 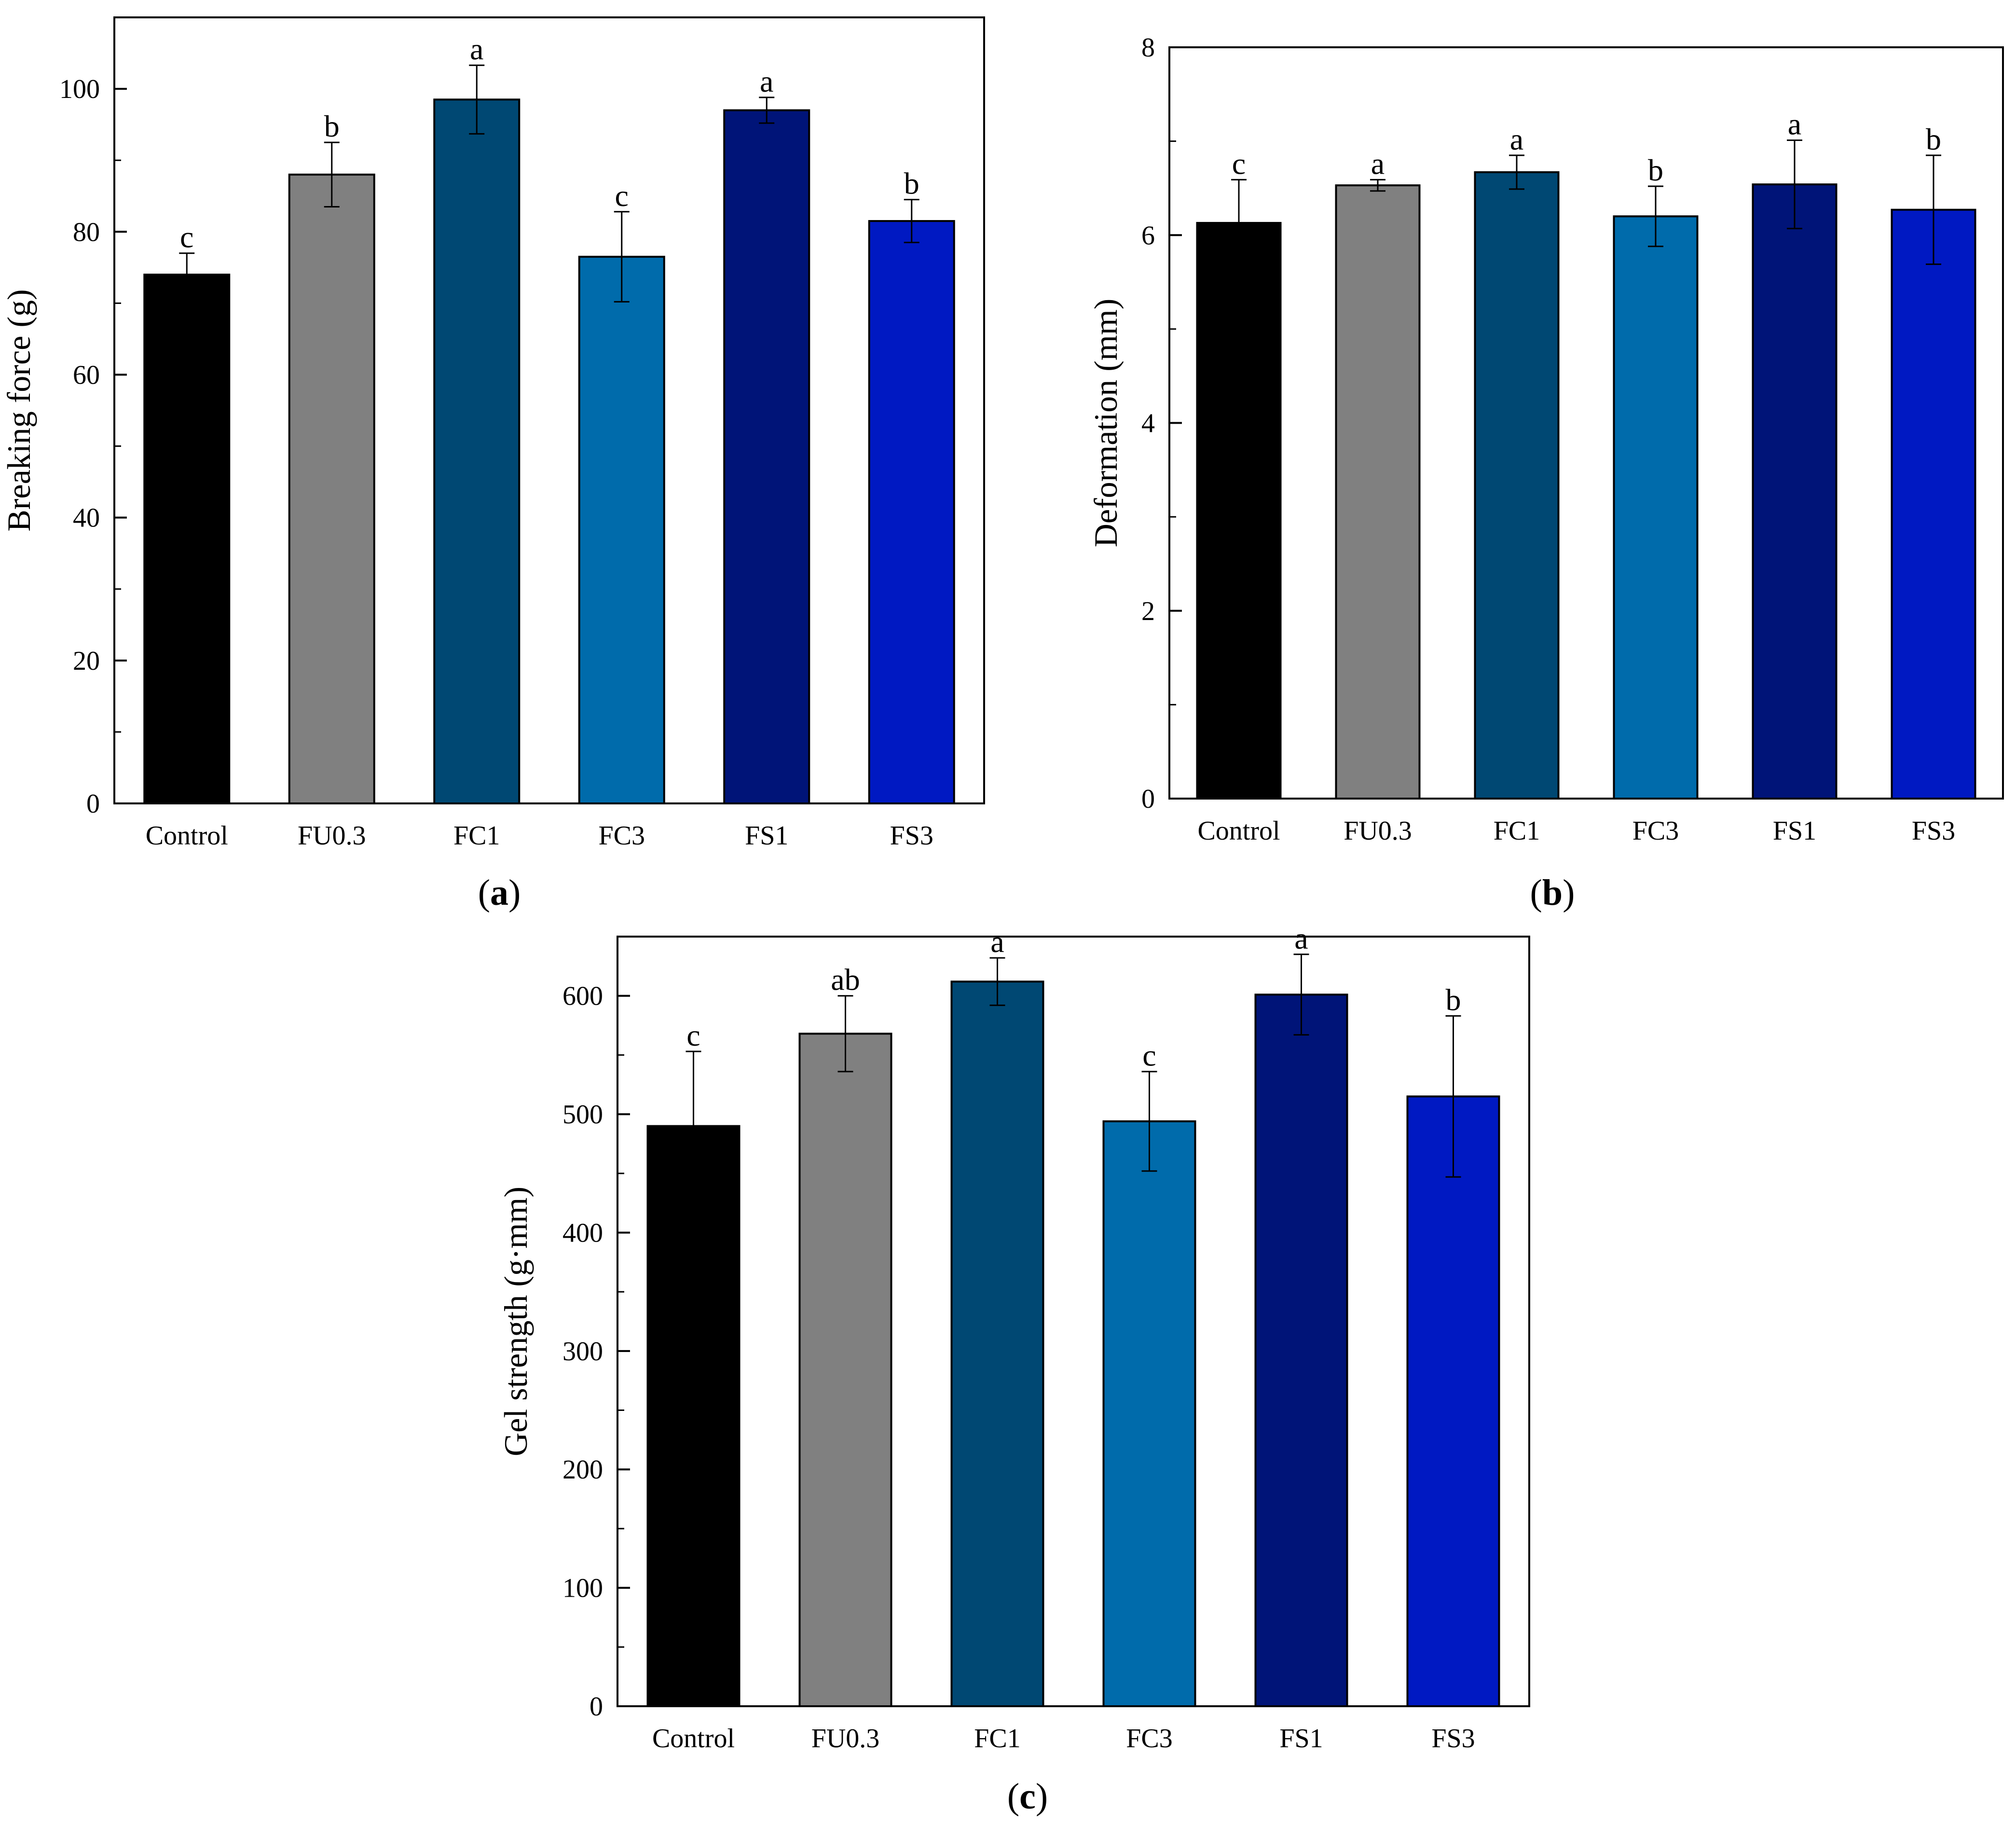 I want to click on y-axis-title: Gel strength (g·mm), so click(x=515, y=1321).